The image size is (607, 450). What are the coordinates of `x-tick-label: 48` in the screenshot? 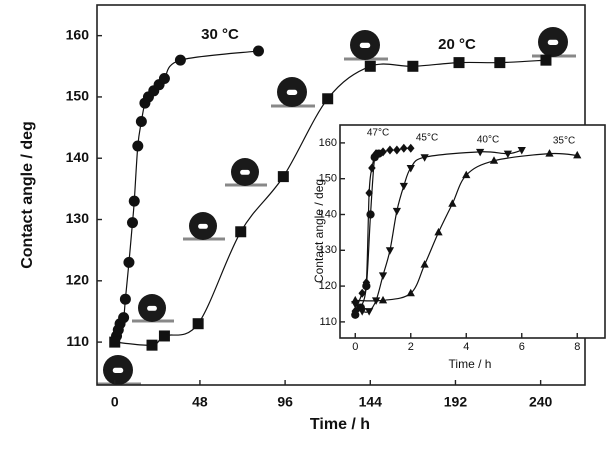 It's located at (200, 402).